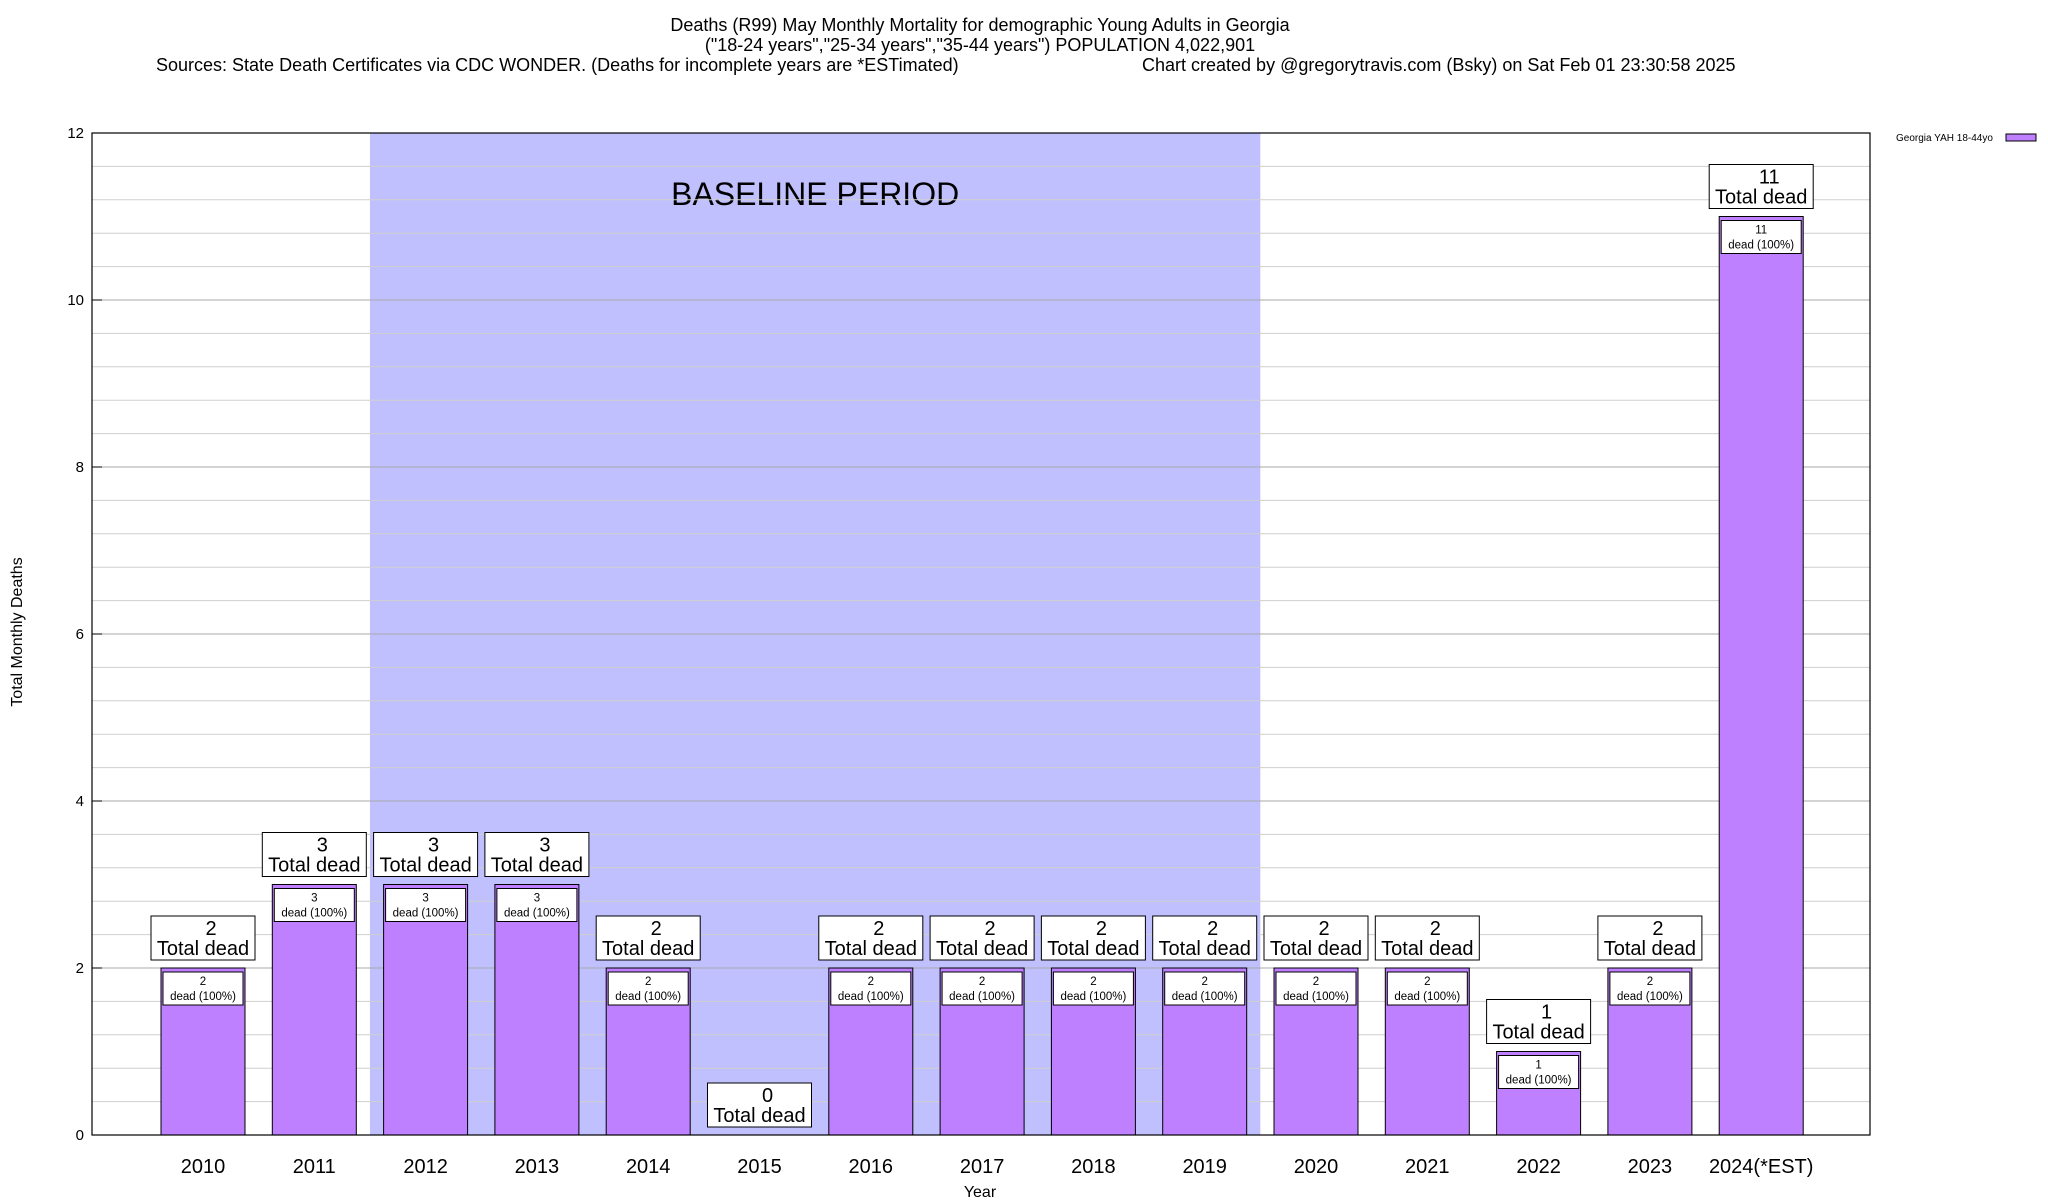 The width and height of the screenshot is (2048, 1200). I want to click on x-tick-label: 2017, so click(982, 1167).